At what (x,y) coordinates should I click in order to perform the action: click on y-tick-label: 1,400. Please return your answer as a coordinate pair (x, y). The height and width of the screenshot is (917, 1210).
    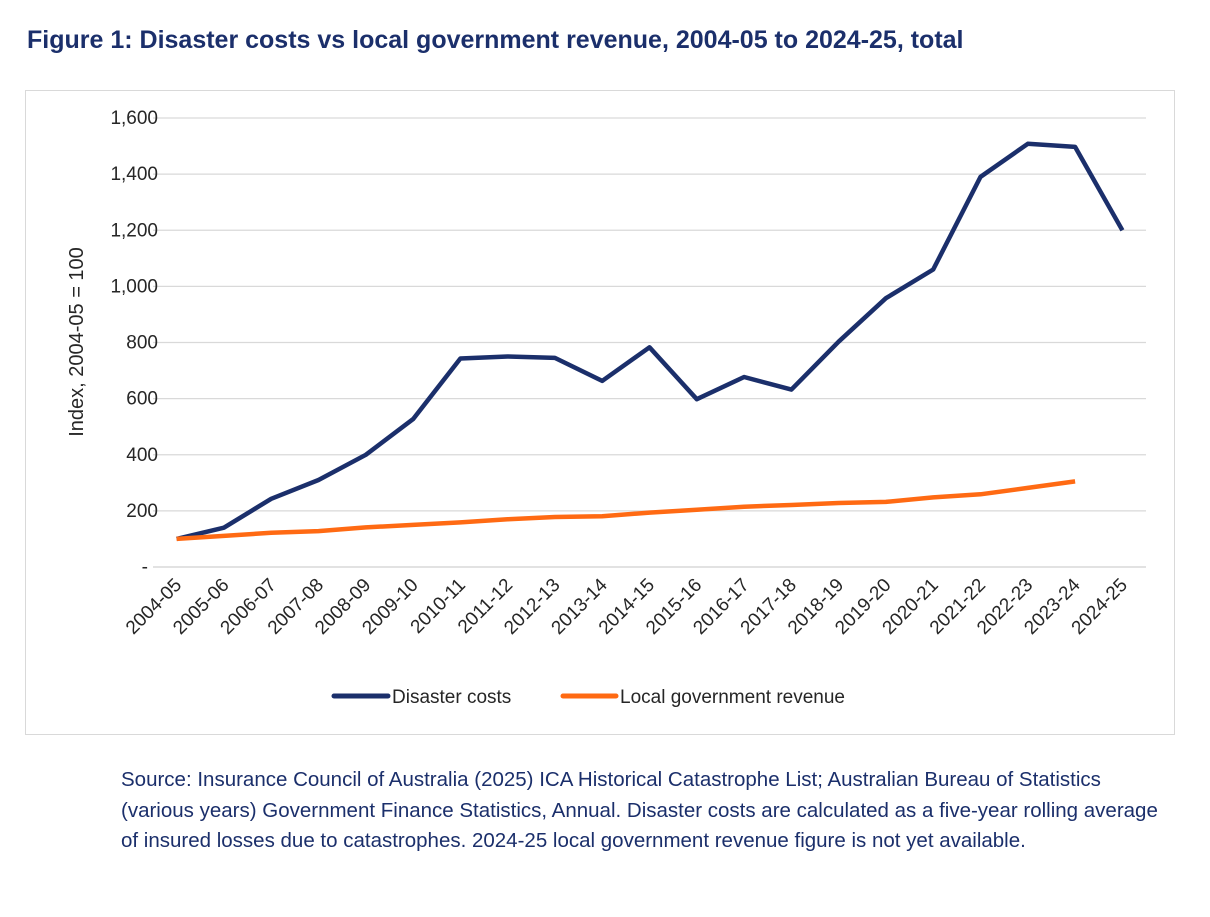
    Looking at the image, I should click on (134, 174).